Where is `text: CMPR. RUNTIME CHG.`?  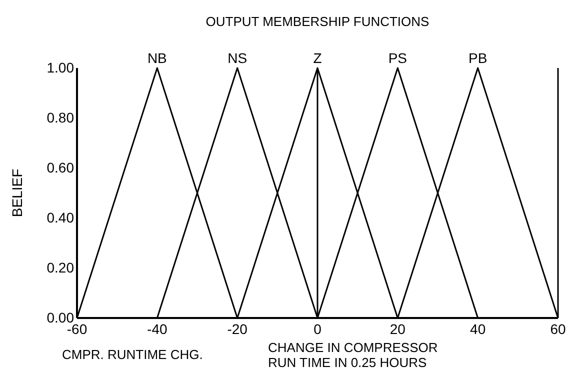 text: CMPR. RUNTIME CHG. is located at coordinates (132, 354).